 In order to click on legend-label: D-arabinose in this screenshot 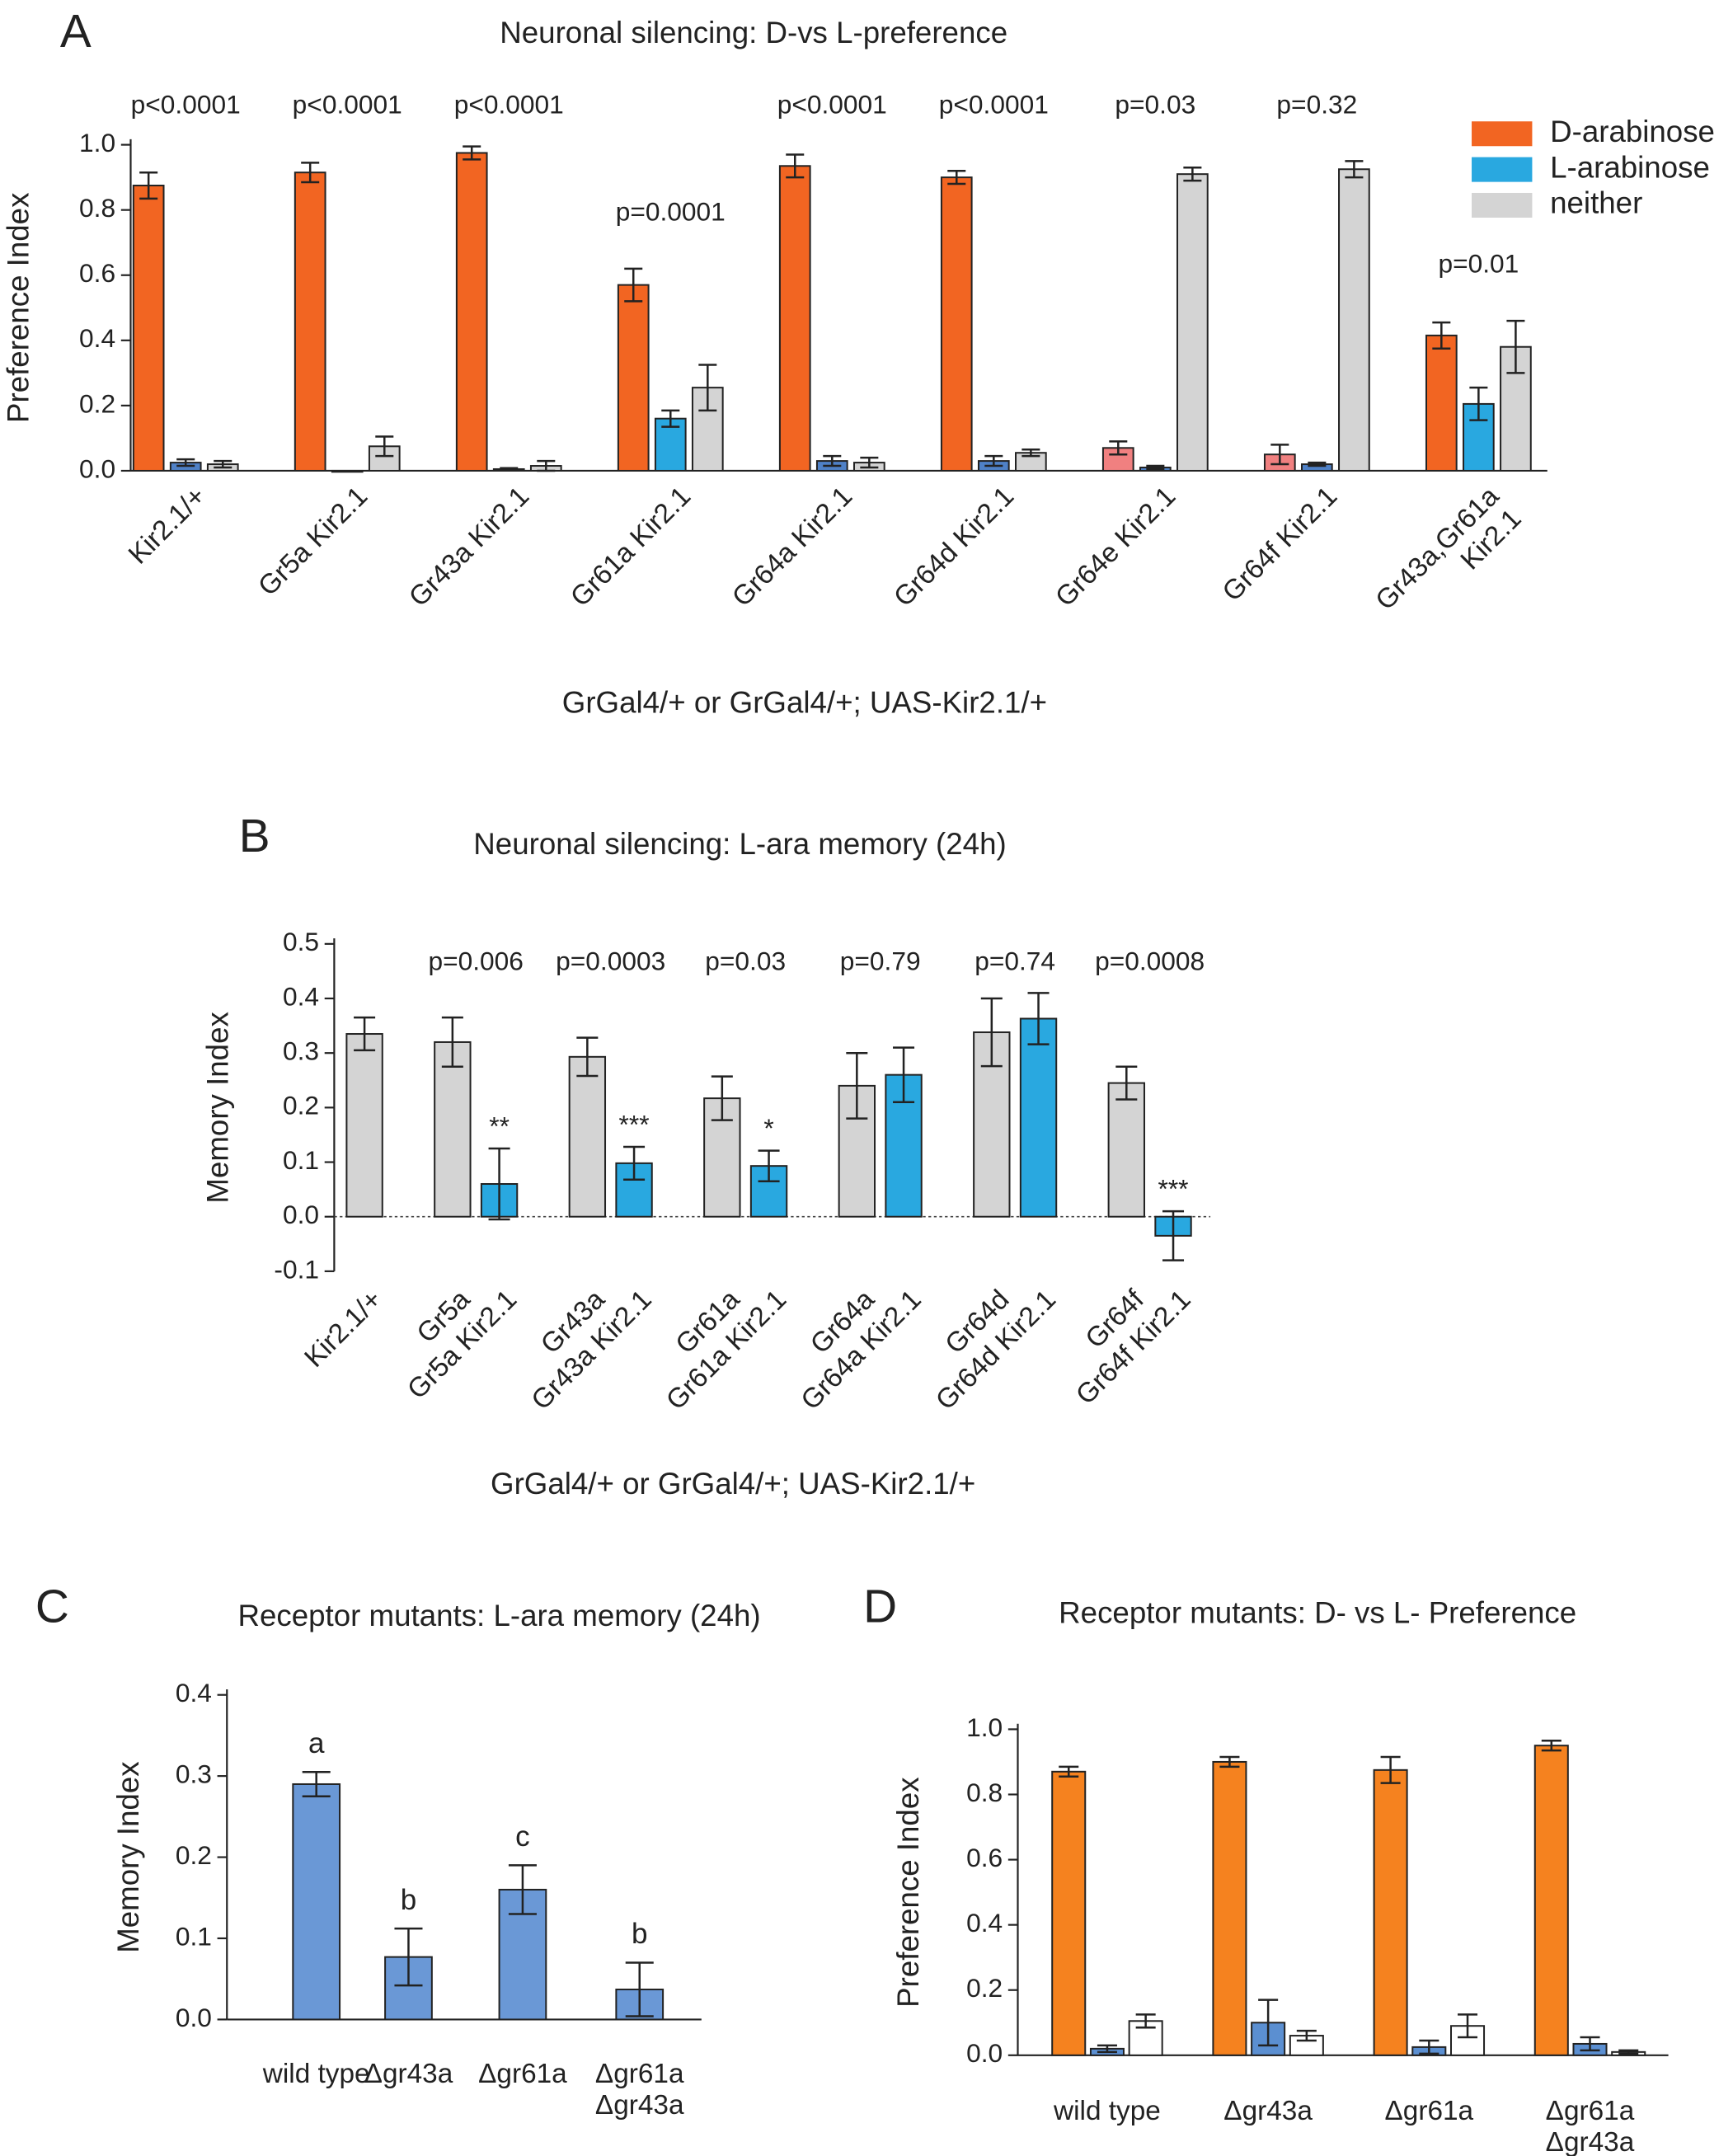, I will do `click(1632, 131)`.